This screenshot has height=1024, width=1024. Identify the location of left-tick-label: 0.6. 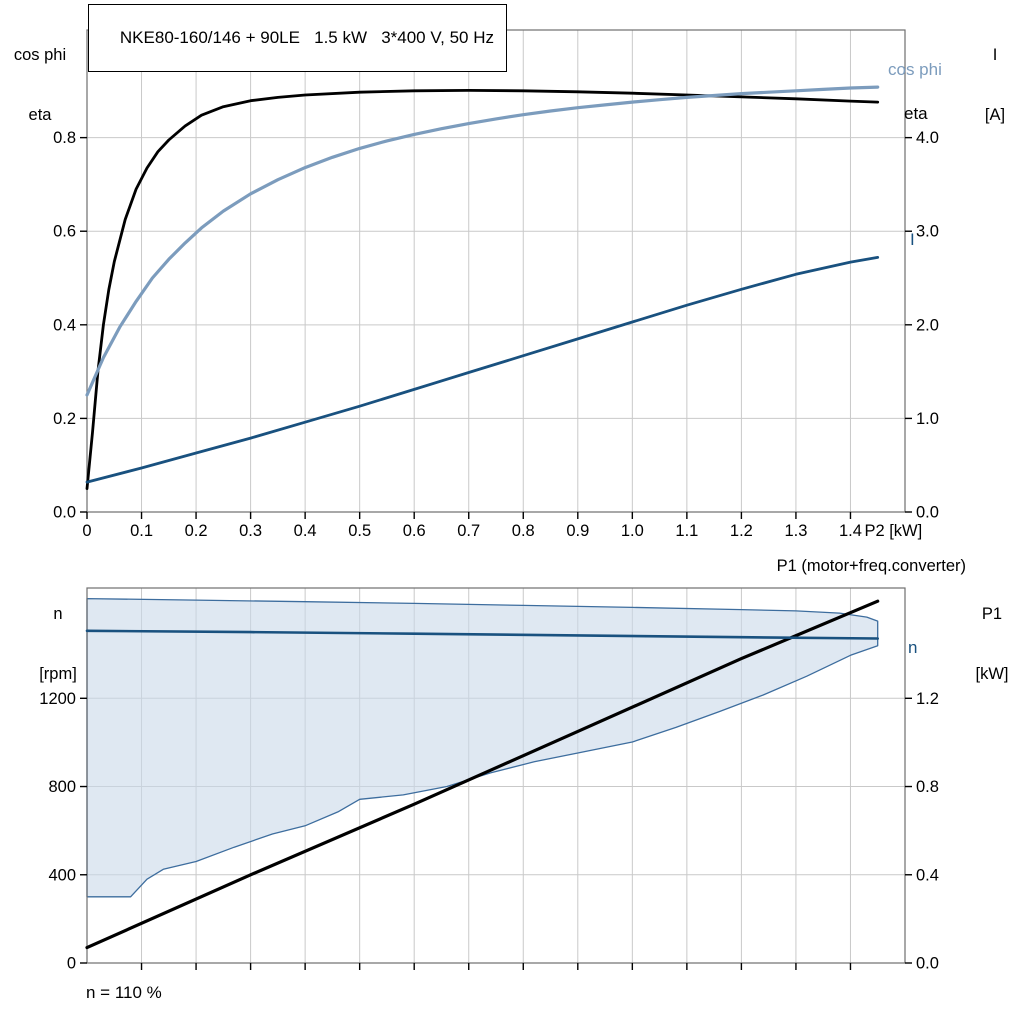
(64, 232).